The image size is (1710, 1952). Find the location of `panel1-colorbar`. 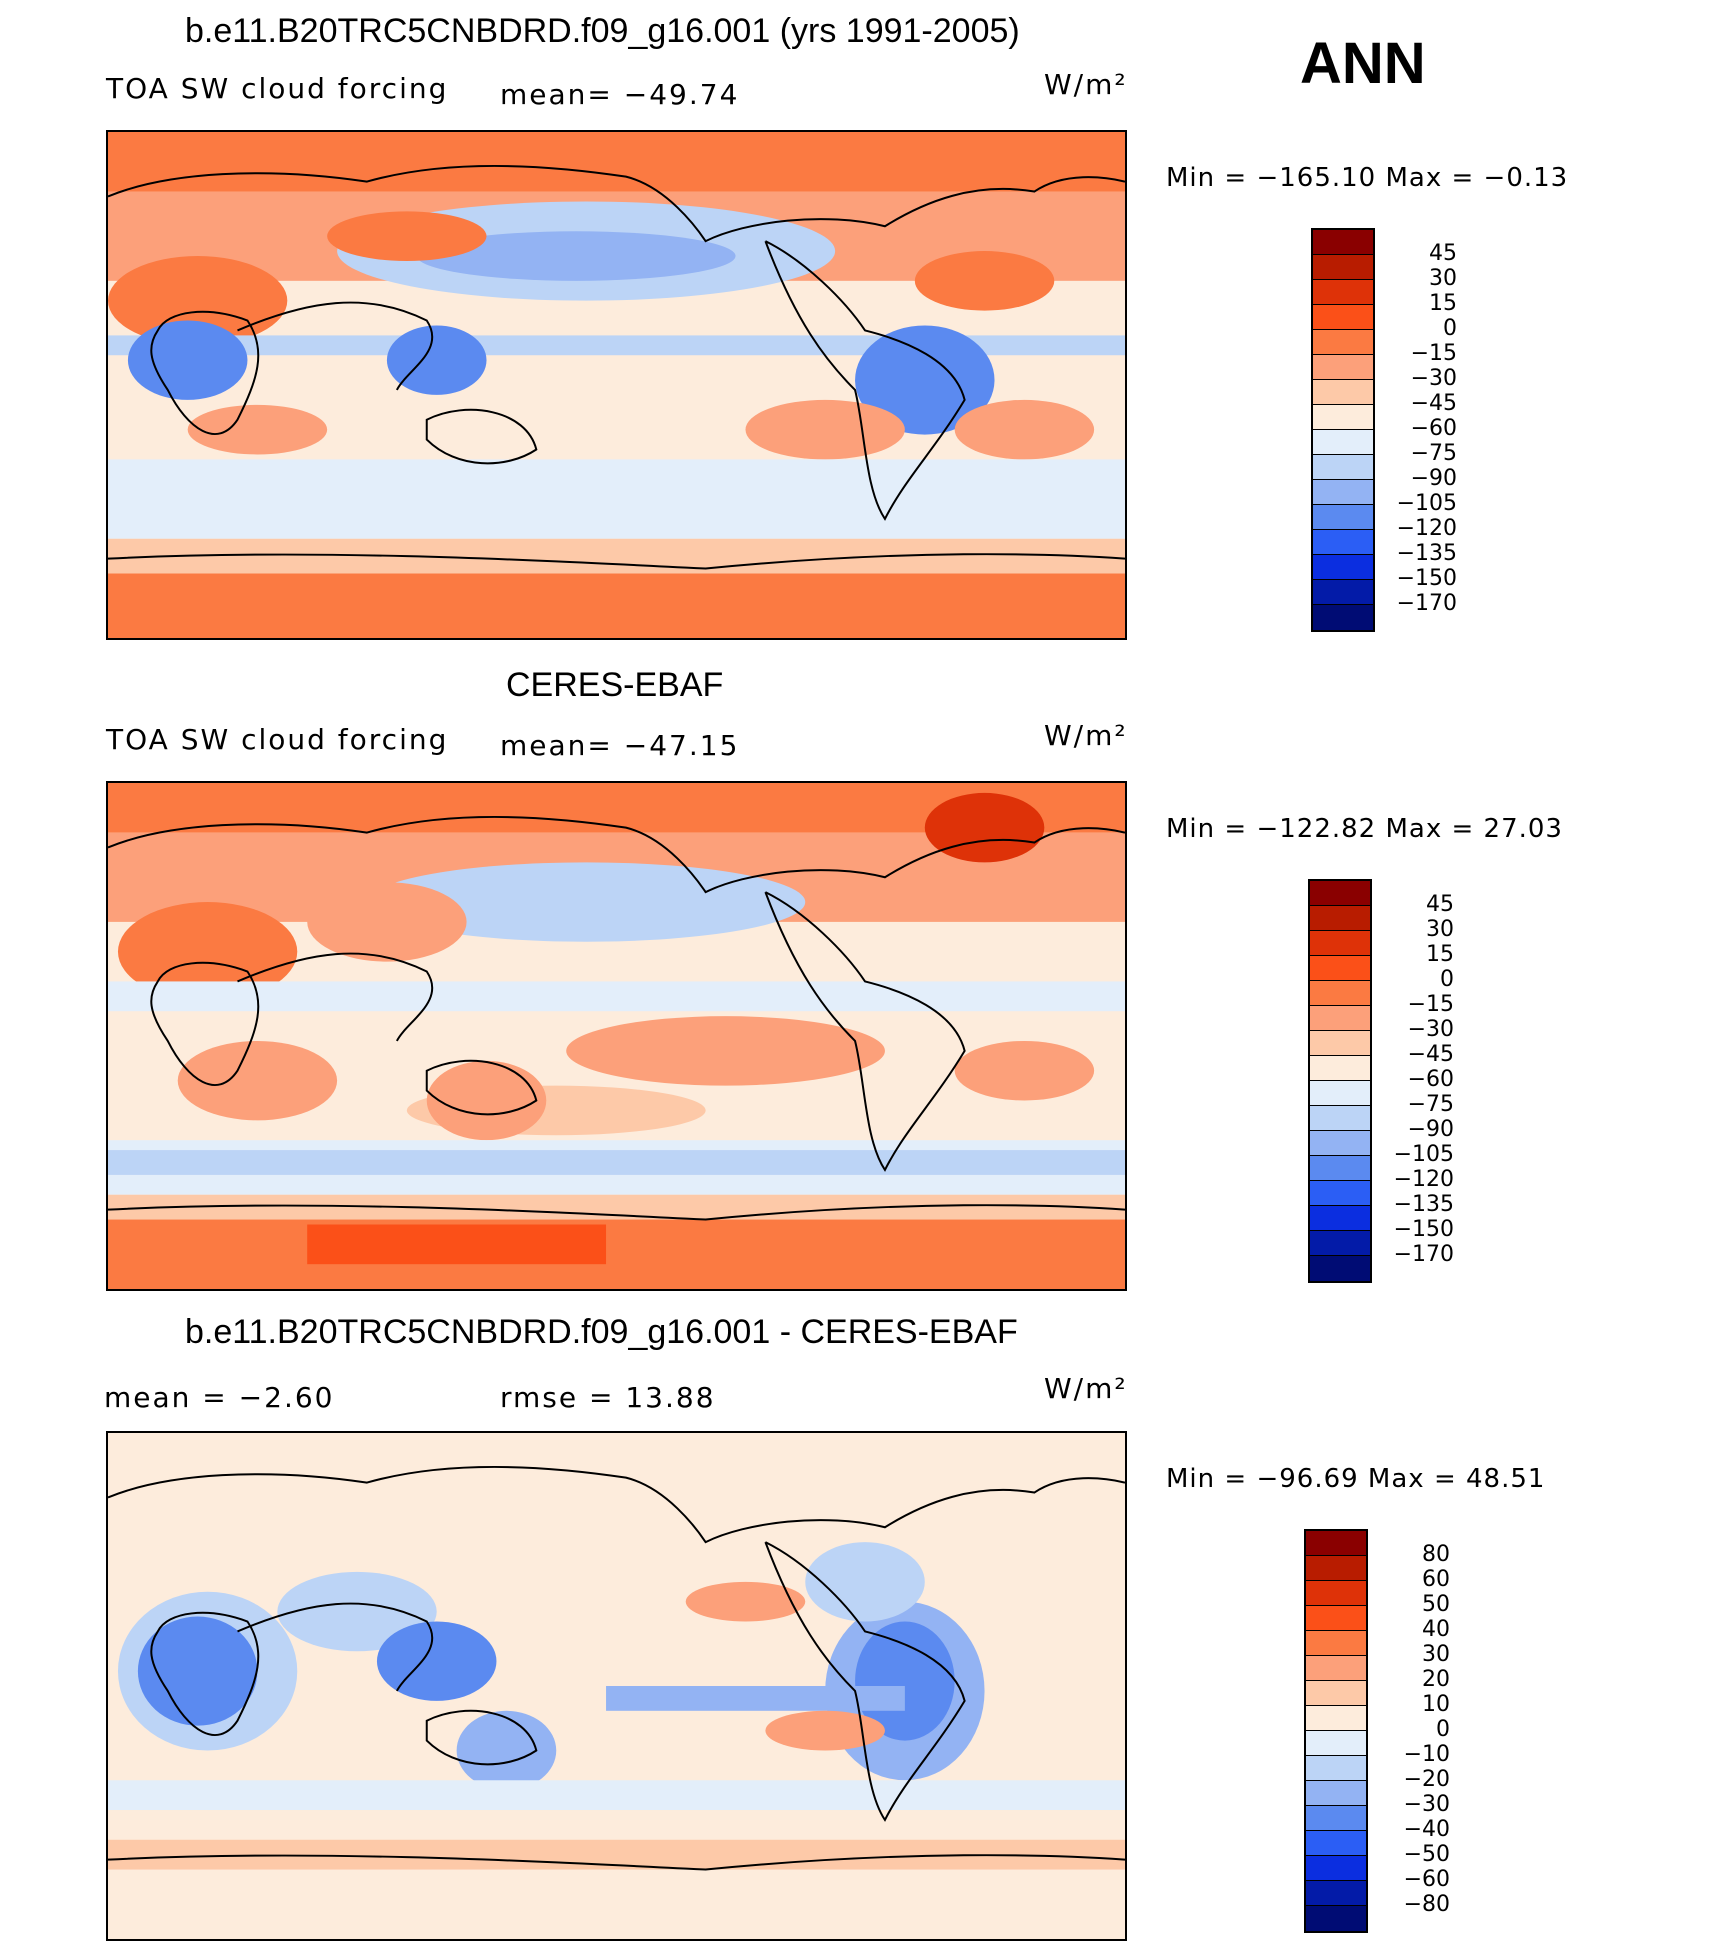

panel1-colorbar is located at coordinates (1343, 430).